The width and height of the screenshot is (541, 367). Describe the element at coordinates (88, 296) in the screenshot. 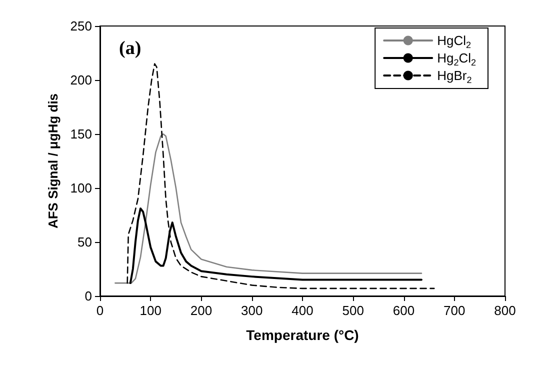

I see `y-tick-label: 0` at that location.